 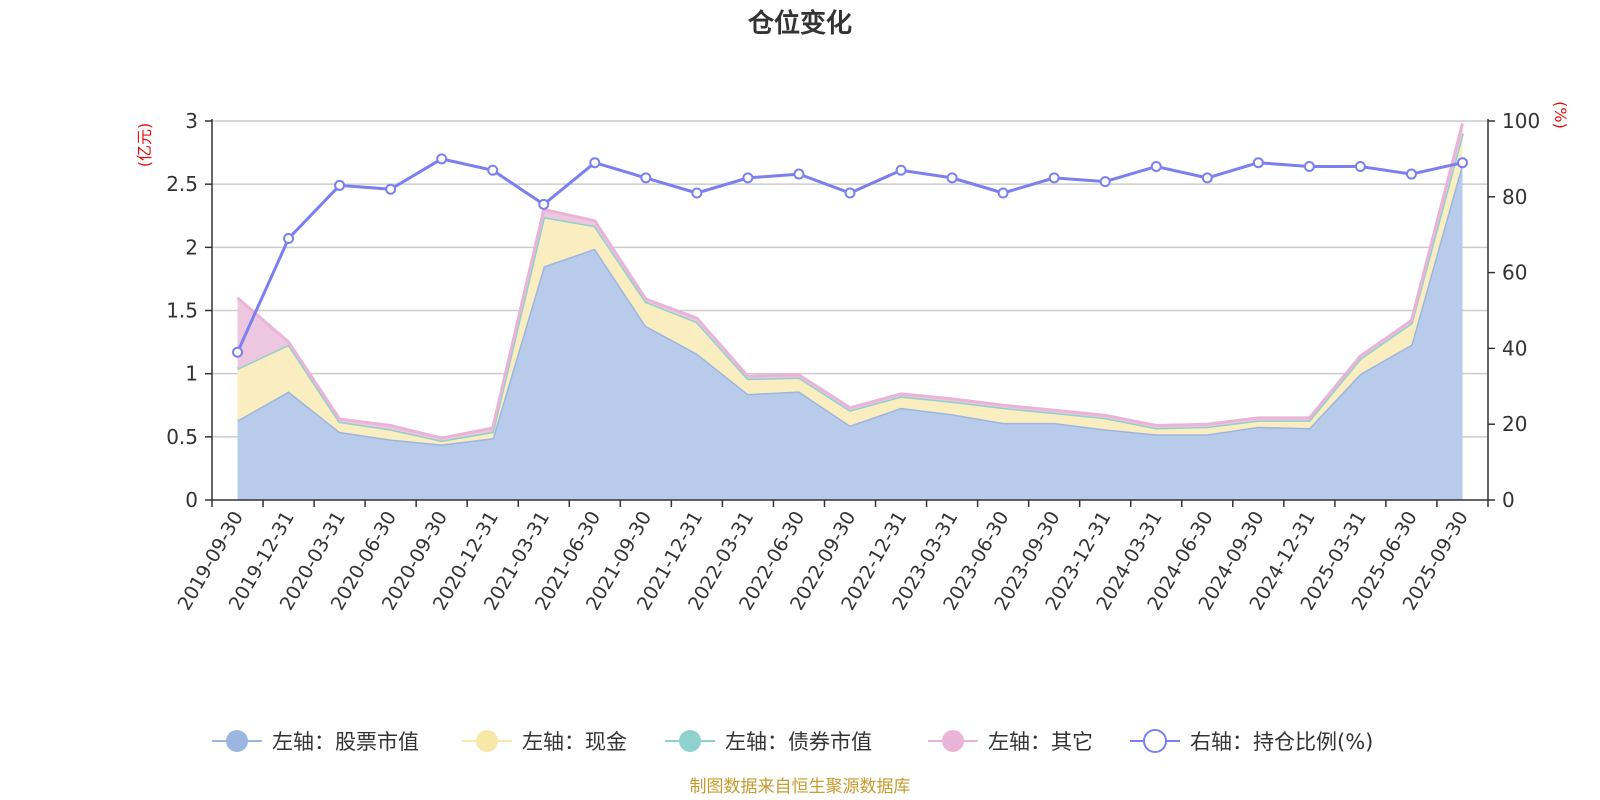 I want to click on legend-label: 左轴：现金, so click(x=574, y=742).